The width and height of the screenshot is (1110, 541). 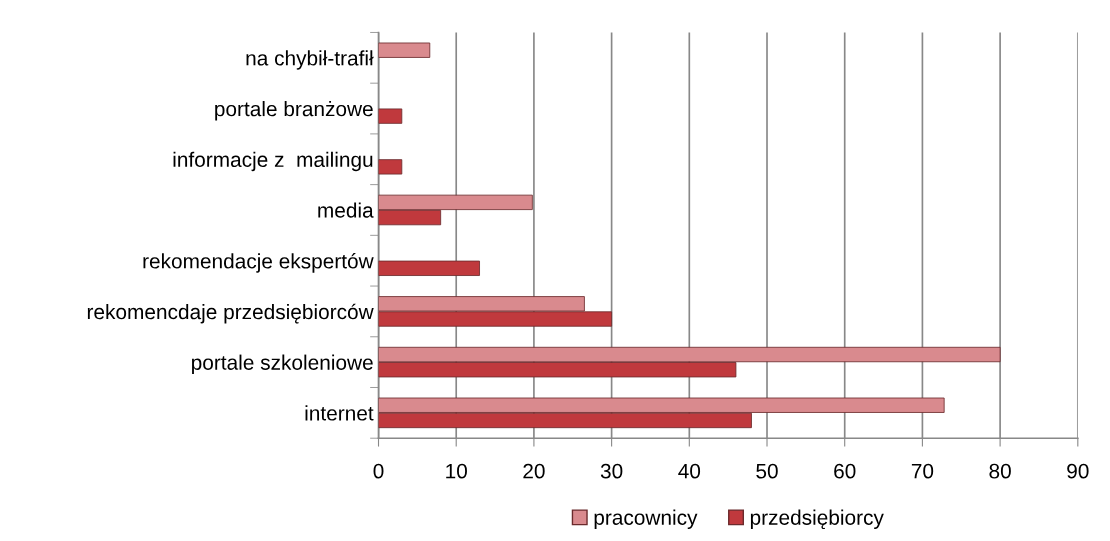 I want to click on y-tick-label: portale branżowe, so click(x=294, y=110).